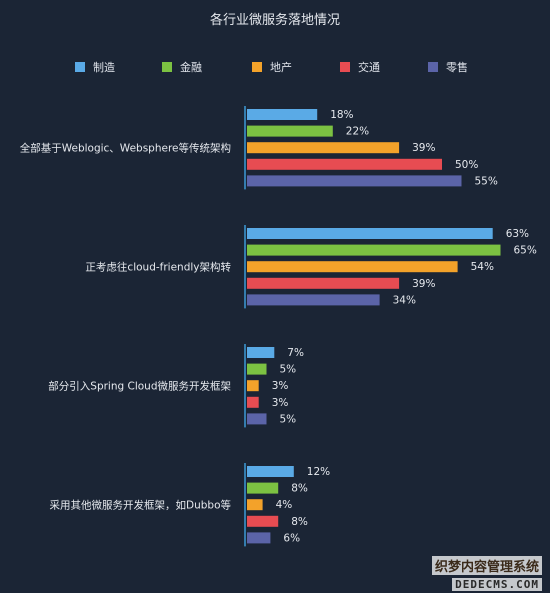 This screenshot has height=593, width=550. What do you see at coordinates (457, 67) in the screenshot?
I see `legend-label: 零售` at bounding box center [457, 67].